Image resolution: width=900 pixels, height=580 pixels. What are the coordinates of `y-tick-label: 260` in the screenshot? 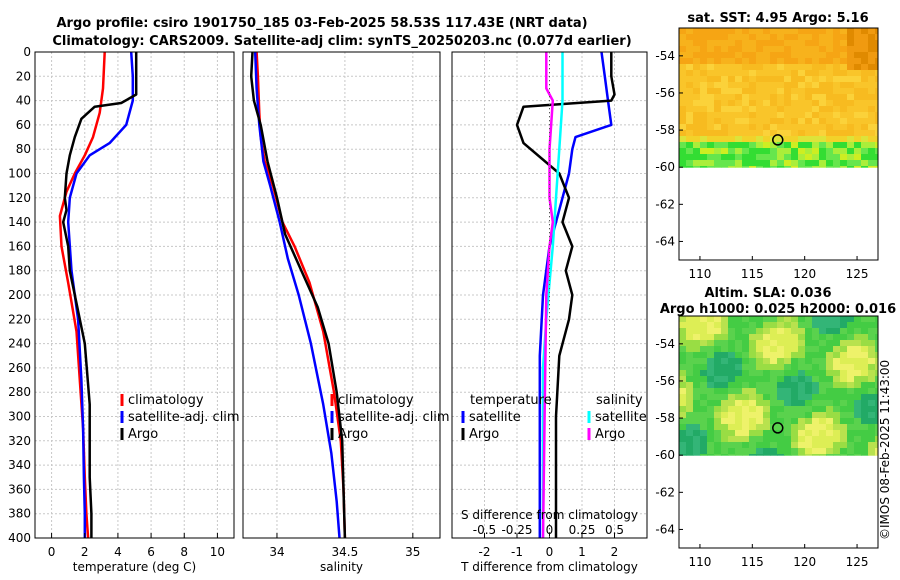 It's located at (19, 368).